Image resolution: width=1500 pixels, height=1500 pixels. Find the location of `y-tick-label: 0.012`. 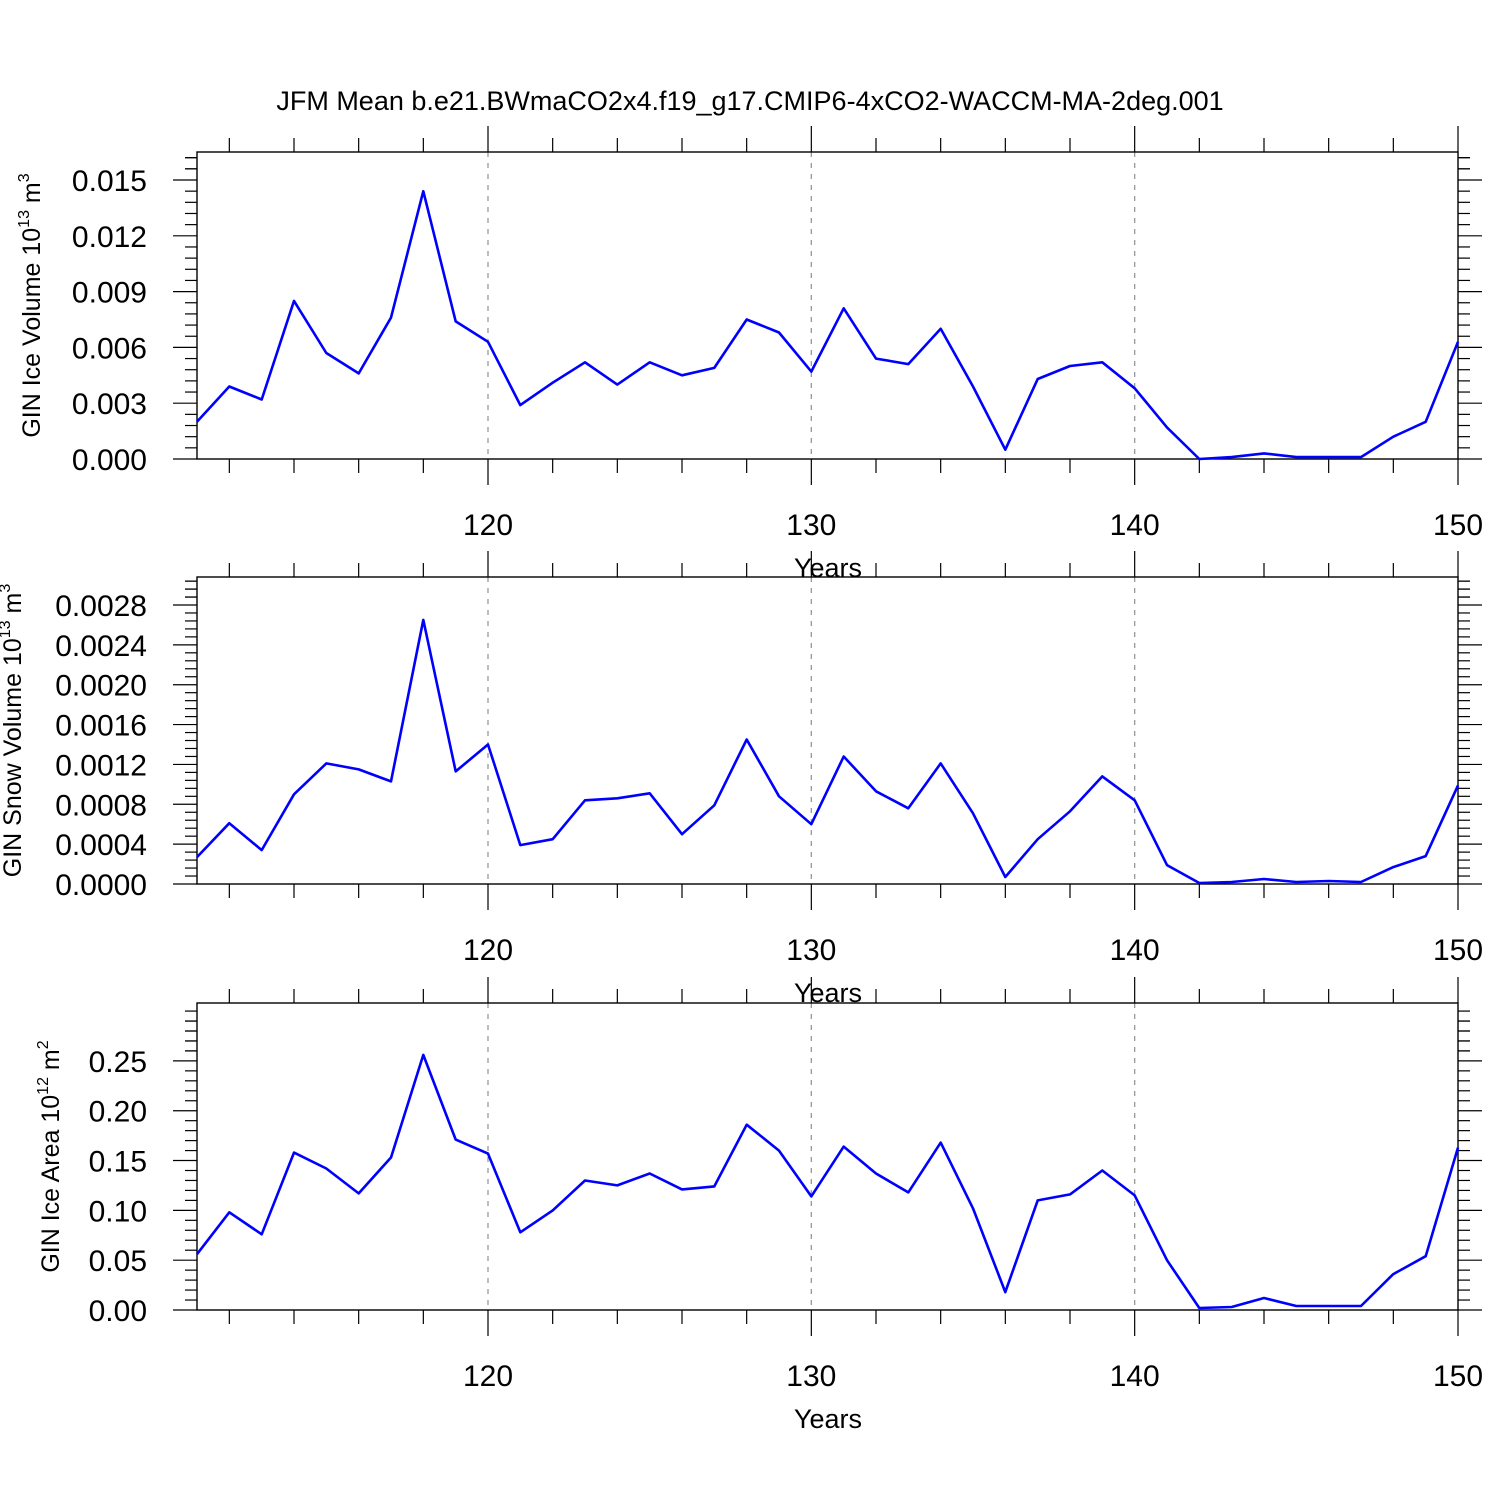

y-tick-label: 0.012 is located at coordinates (109, 237).